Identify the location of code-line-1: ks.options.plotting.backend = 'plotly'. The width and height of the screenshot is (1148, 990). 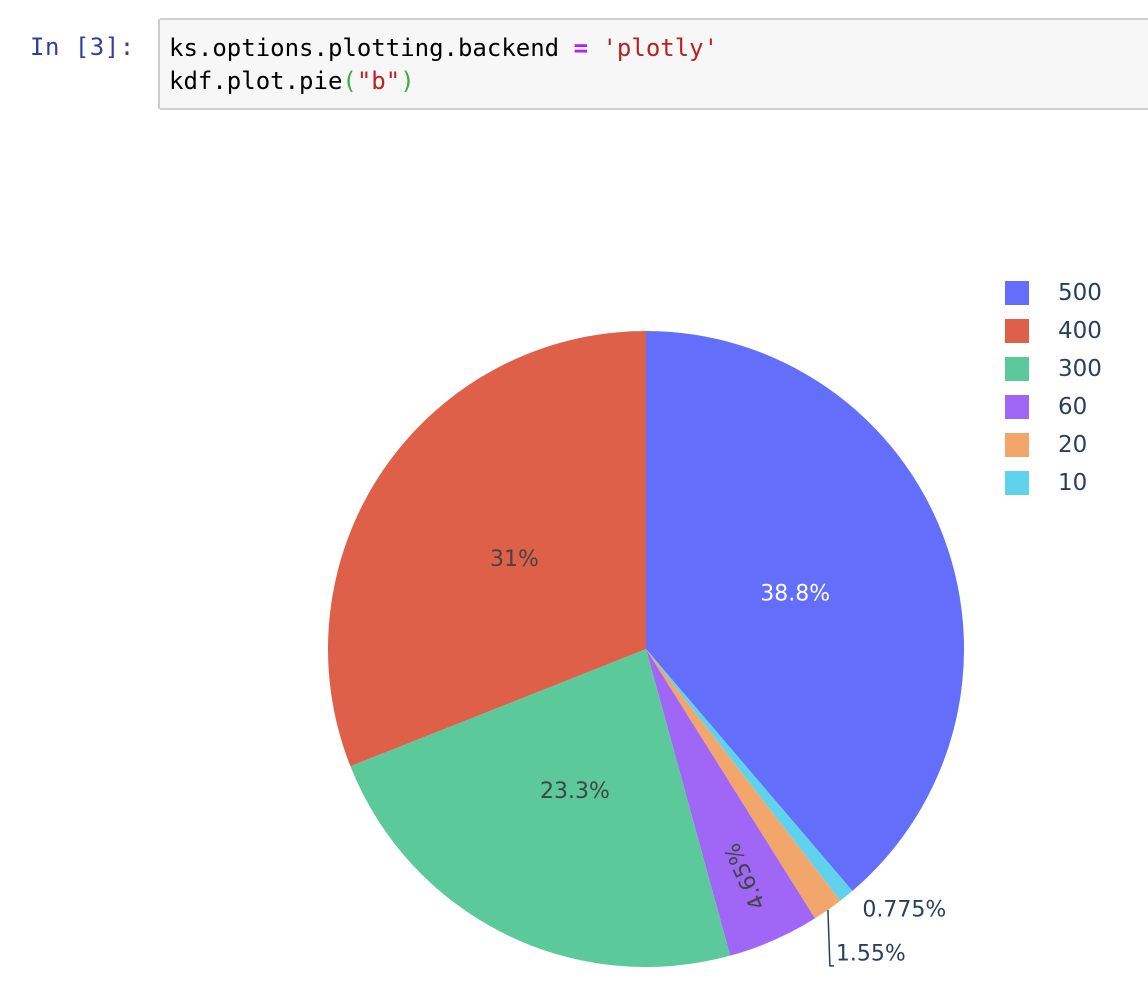
(443, 48).